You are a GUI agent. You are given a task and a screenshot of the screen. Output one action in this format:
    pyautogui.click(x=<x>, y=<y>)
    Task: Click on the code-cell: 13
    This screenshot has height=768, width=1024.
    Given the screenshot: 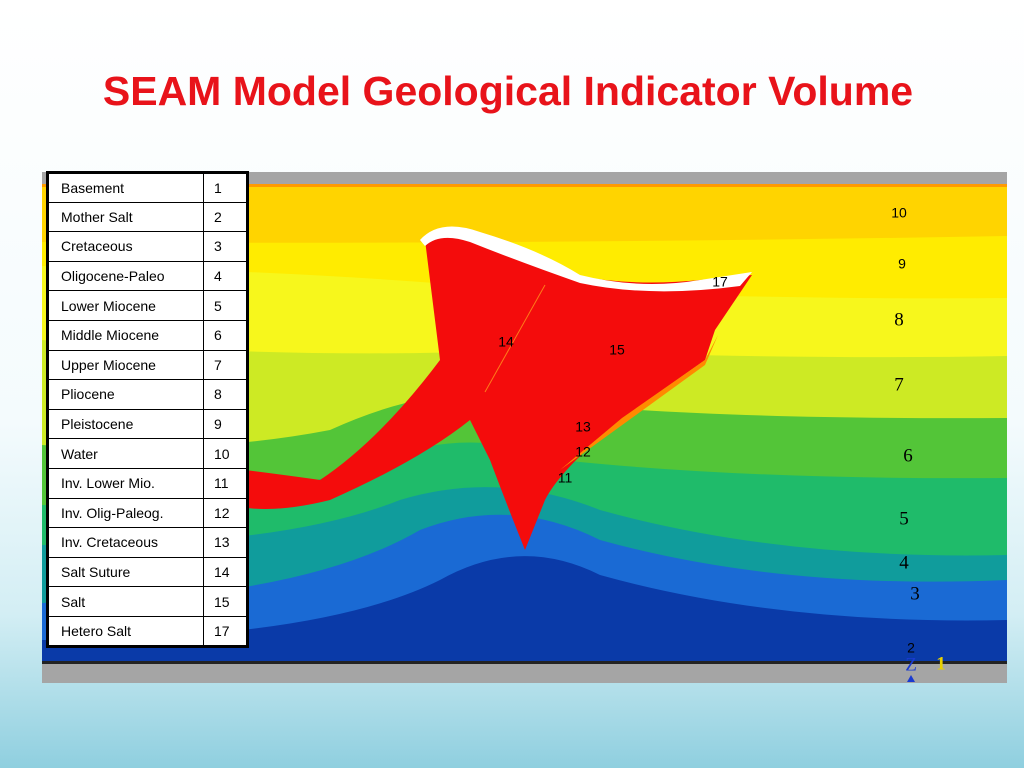 What is the action you would take?
    pyautogui.click(x=225, y=542)
    